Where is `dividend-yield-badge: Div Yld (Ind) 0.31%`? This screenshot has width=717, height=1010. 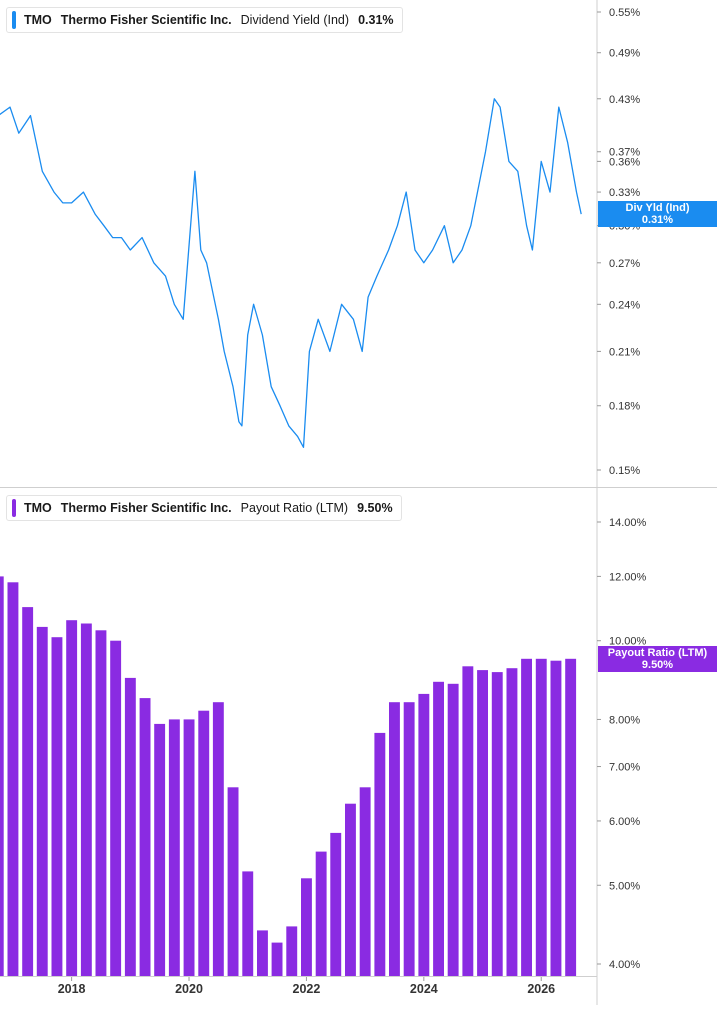
dividend-yield-badge: Div Yld (Ind) 0.31% is located at coordinates (657, 214).